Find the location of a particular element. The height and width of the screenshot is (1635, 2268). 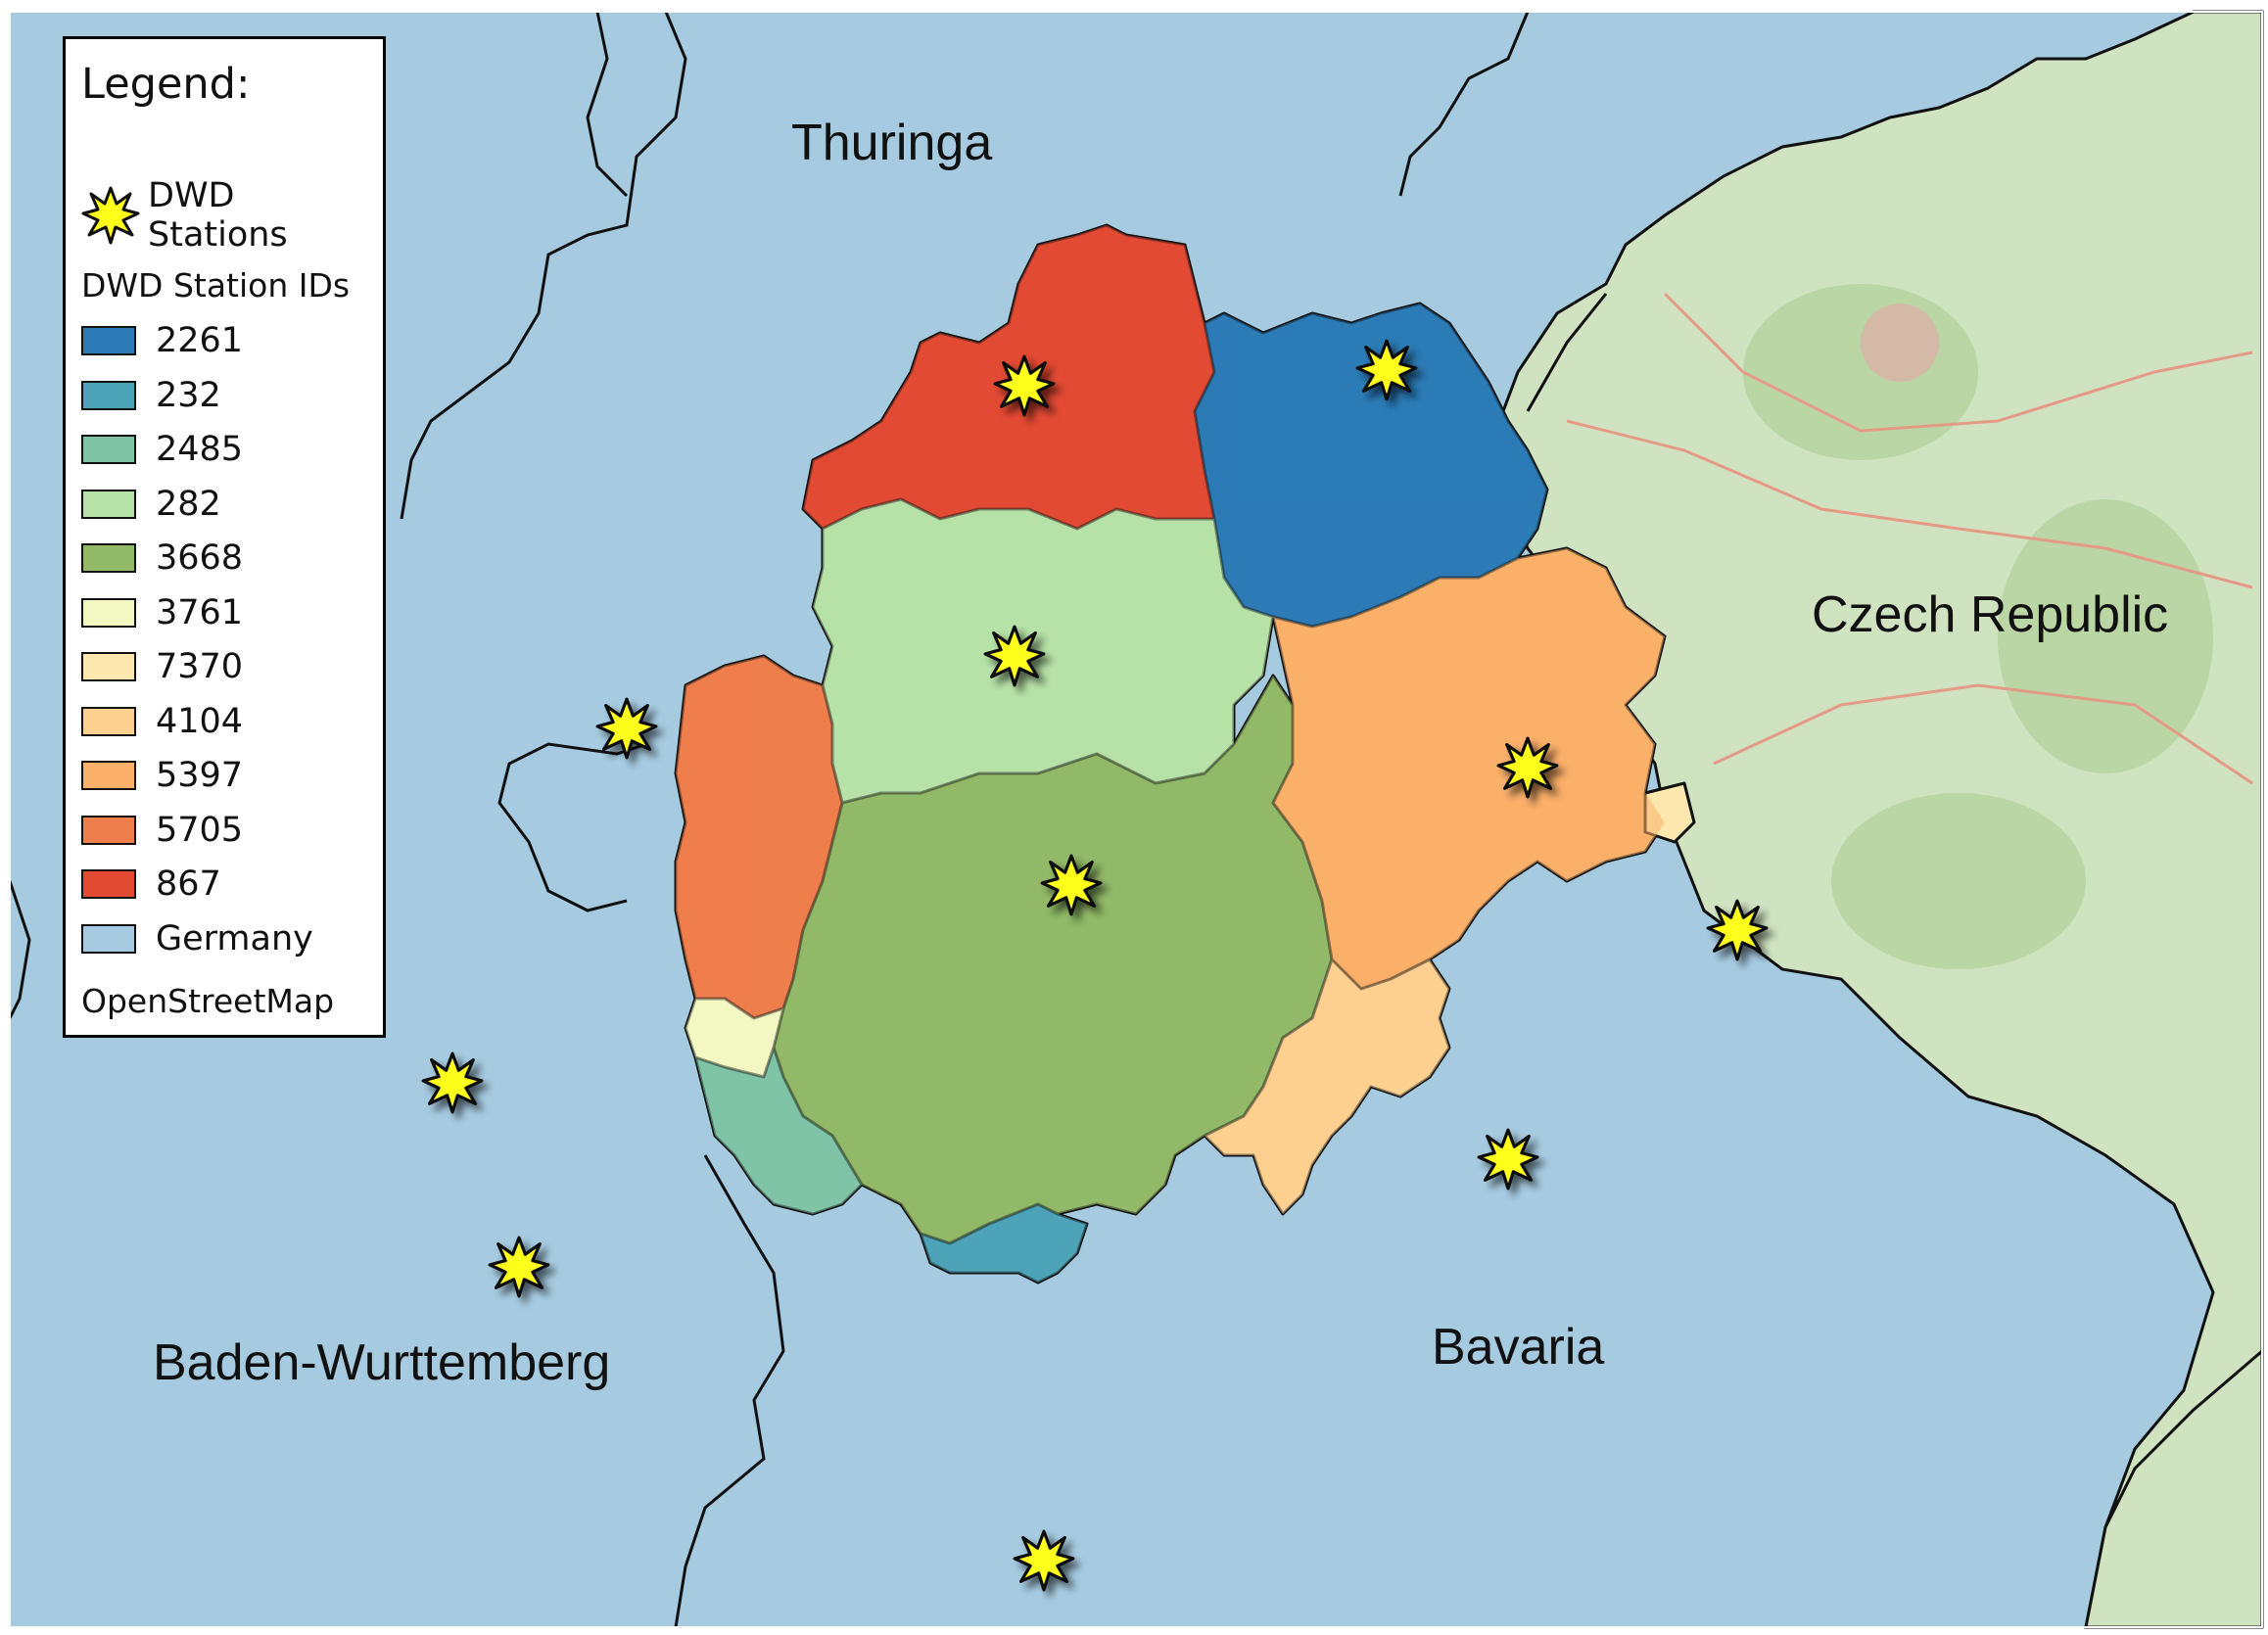

legend-stations-row: DWD Stations is located at coordinates (232, 215).